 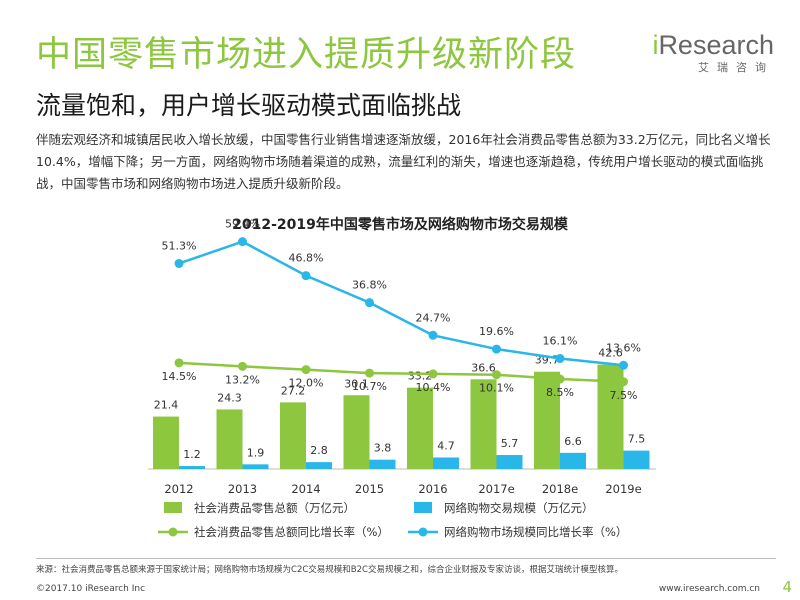 I want to click on bar-retail-2016, so click(x=420, y=428).